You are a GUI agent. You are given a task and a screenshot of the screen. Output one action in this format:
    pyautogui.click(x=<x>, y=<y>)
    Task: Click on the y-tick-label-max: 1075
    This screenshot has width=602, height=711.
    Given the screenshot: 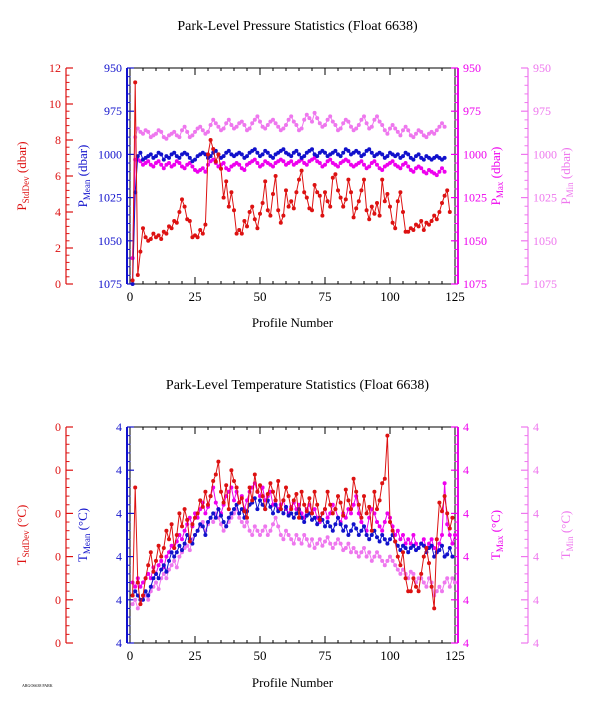 What is the action you would take?
    pyautogui.click(x=475, y=284)
    